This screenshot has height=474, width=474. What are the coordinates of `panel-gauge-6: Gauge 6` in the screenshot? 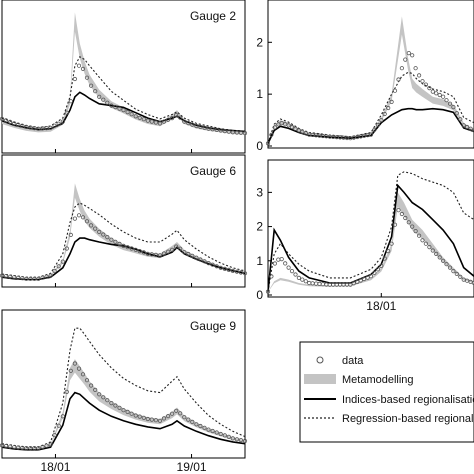 It's located at (124, 221).